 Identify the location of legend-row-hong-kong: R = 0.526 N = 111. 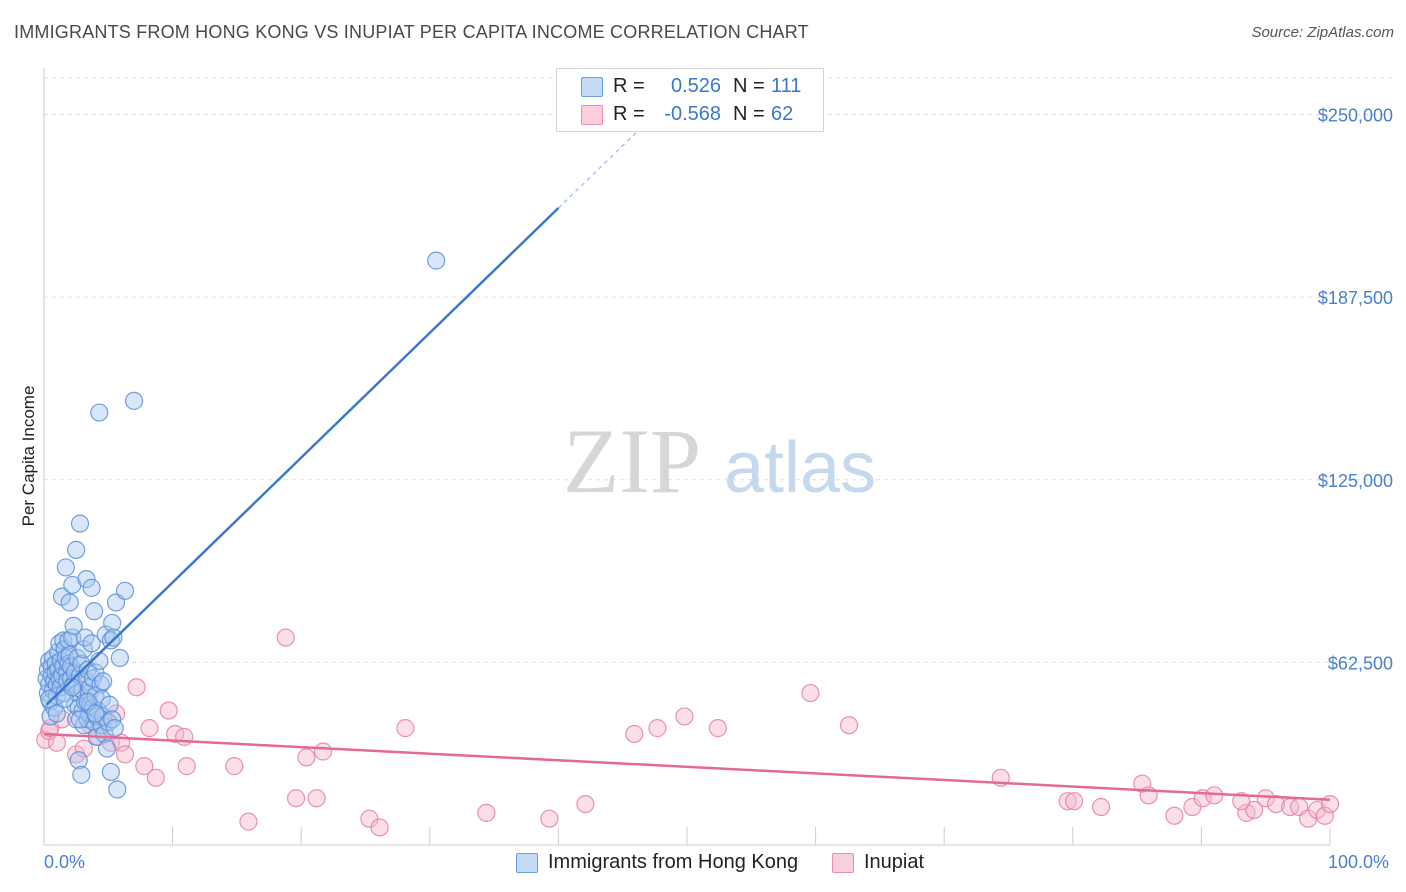
(690, 87).